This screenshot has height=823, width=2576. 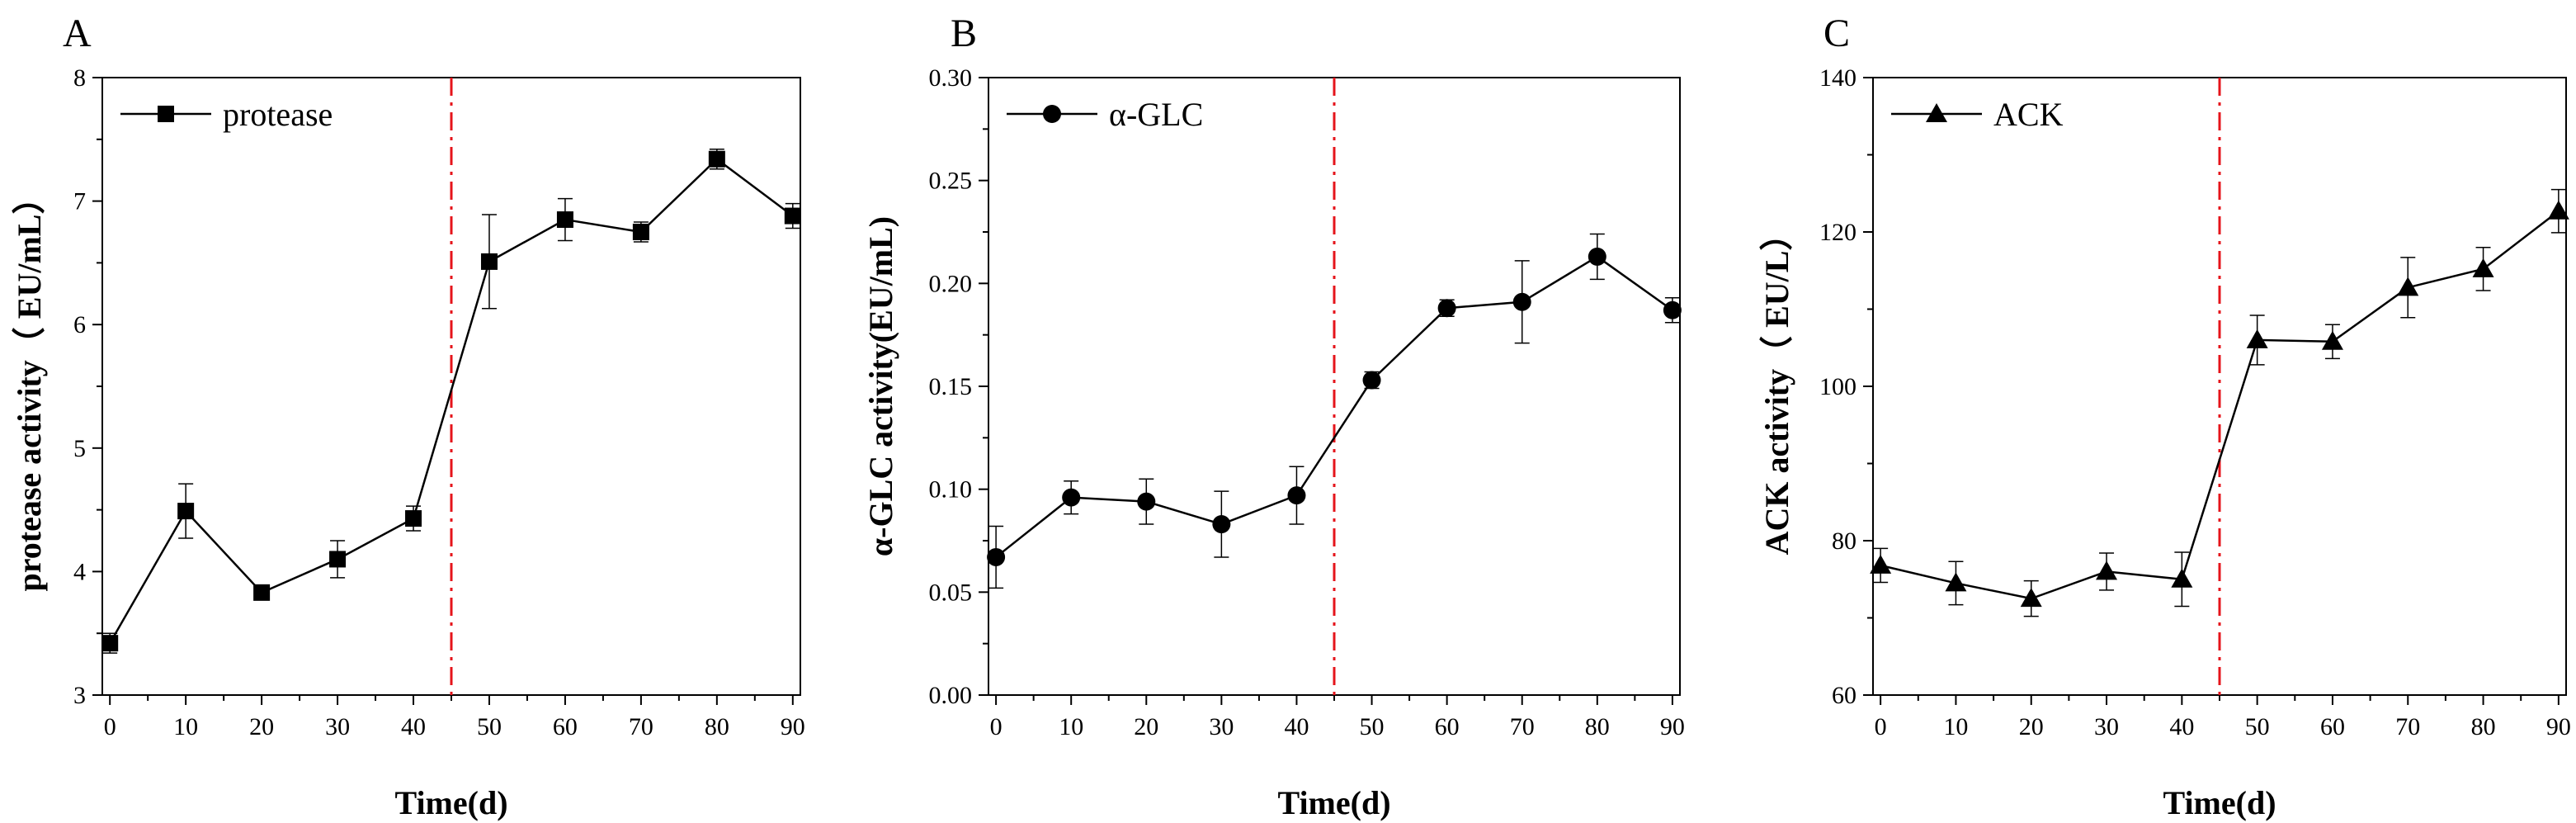 What do you see at coordinates (278, 114) in the screenshot?
I see `legend-protease: protease` at bounding box center [278, 114].